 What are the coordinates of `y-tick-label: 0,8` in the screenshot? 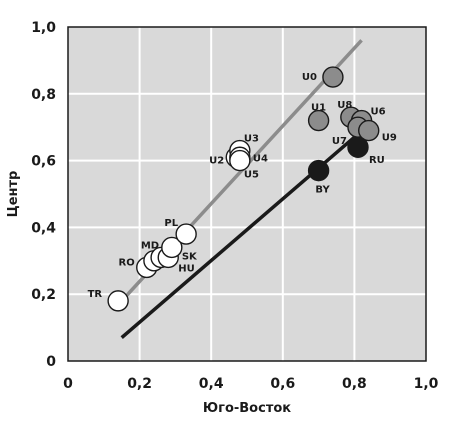 It's located at (43, 95).